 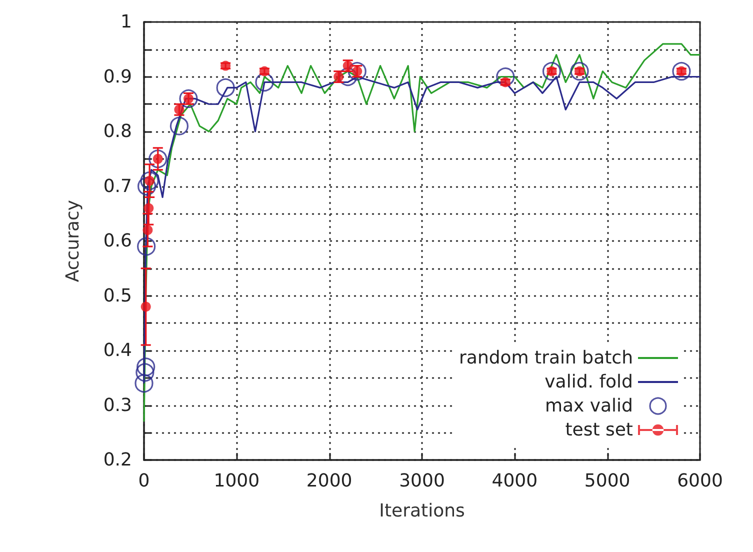 I want to click on y-tick-label: 0.2, so click(x=117, y=460).